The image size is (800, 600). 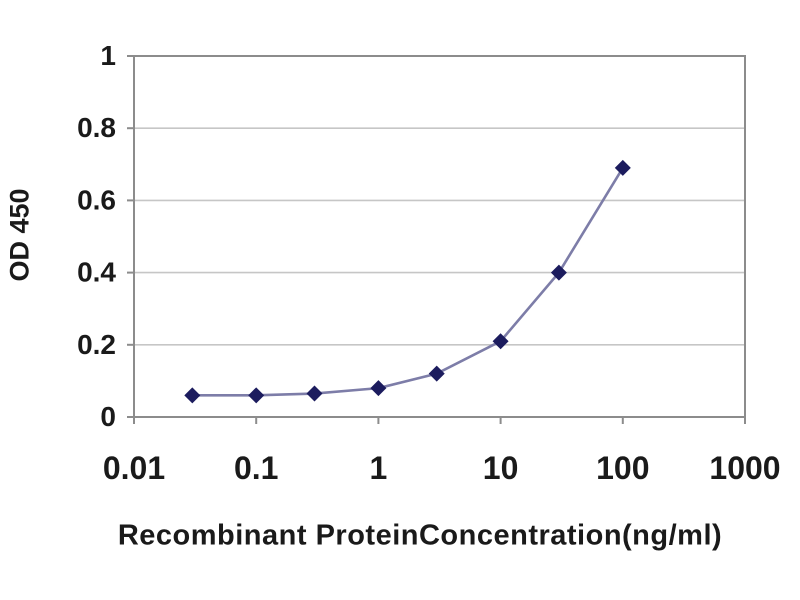 What do you see at coordinates (256, 468) in the screenshot?
I see `x-tick-label: 0.1` at bounding box center [256, 468].